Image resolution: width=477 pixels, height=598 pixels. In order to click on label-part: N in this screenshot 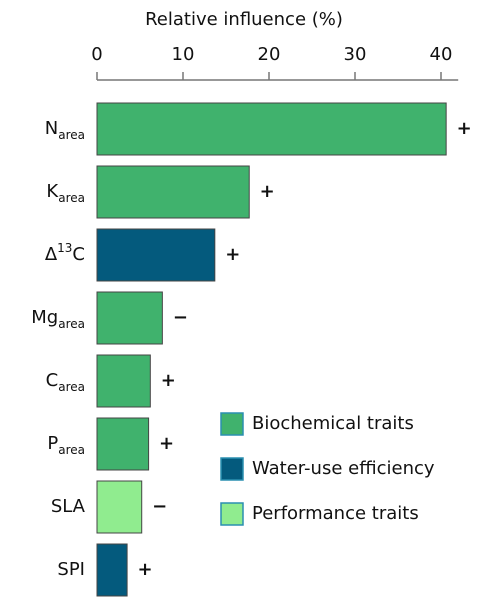, I will do `click(51, 128)`.